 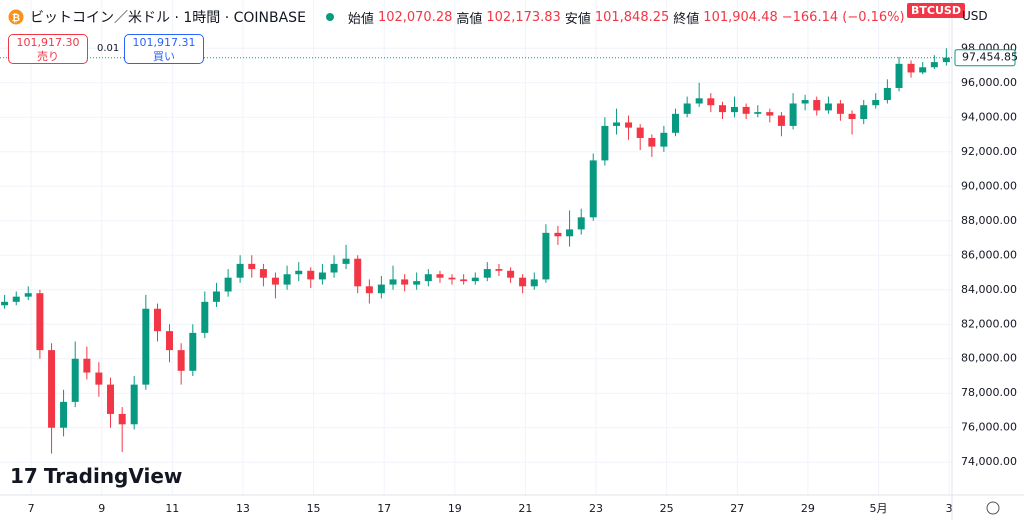 I want to click on x-tick-label: 17, so click(x=384, y=508).